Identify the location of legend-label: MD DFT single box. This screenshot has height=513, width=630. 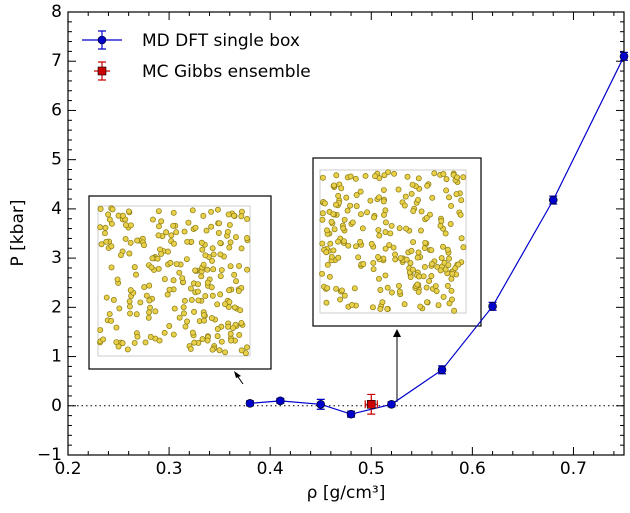
(221, 41).